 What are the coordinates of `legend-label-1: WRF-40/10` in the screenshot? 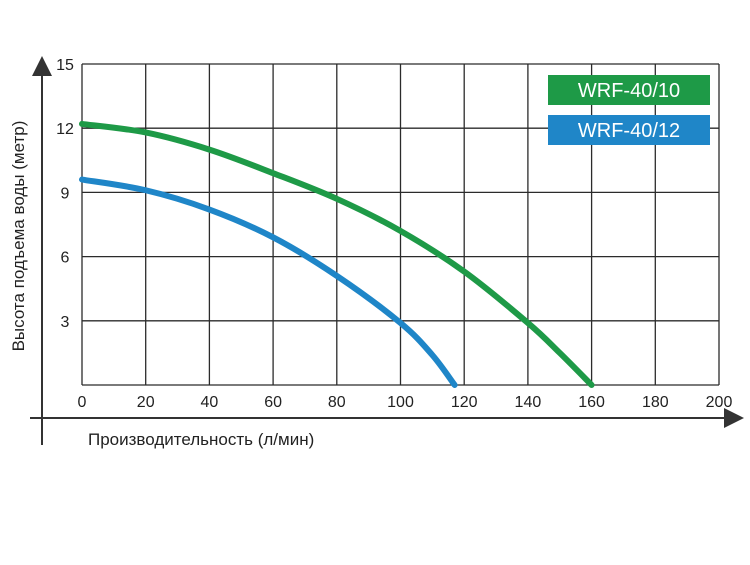 It's located at (629, 91).